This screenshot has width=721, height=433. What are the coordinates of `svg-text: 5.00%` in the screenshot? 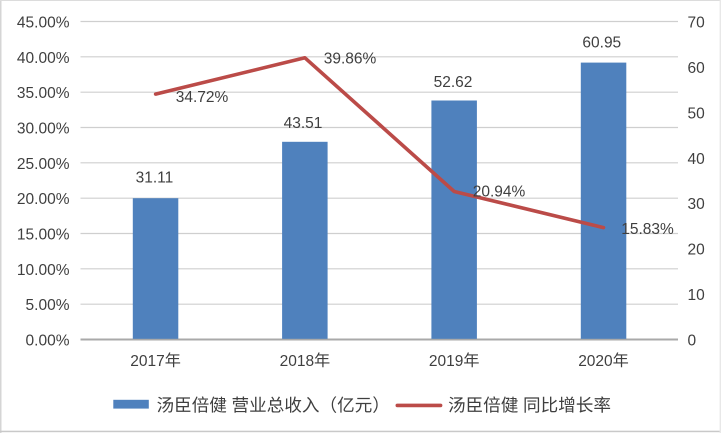 It's located at (48, 305).